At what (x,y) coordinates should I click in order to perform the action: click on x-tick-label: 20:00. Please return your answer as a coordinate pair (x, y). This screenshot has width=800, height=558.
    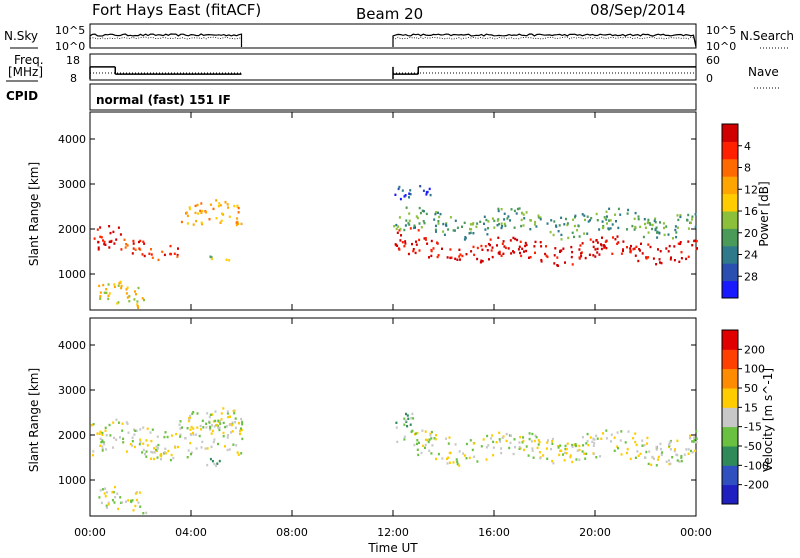
    Looking at the image, I should click on (595, 532).